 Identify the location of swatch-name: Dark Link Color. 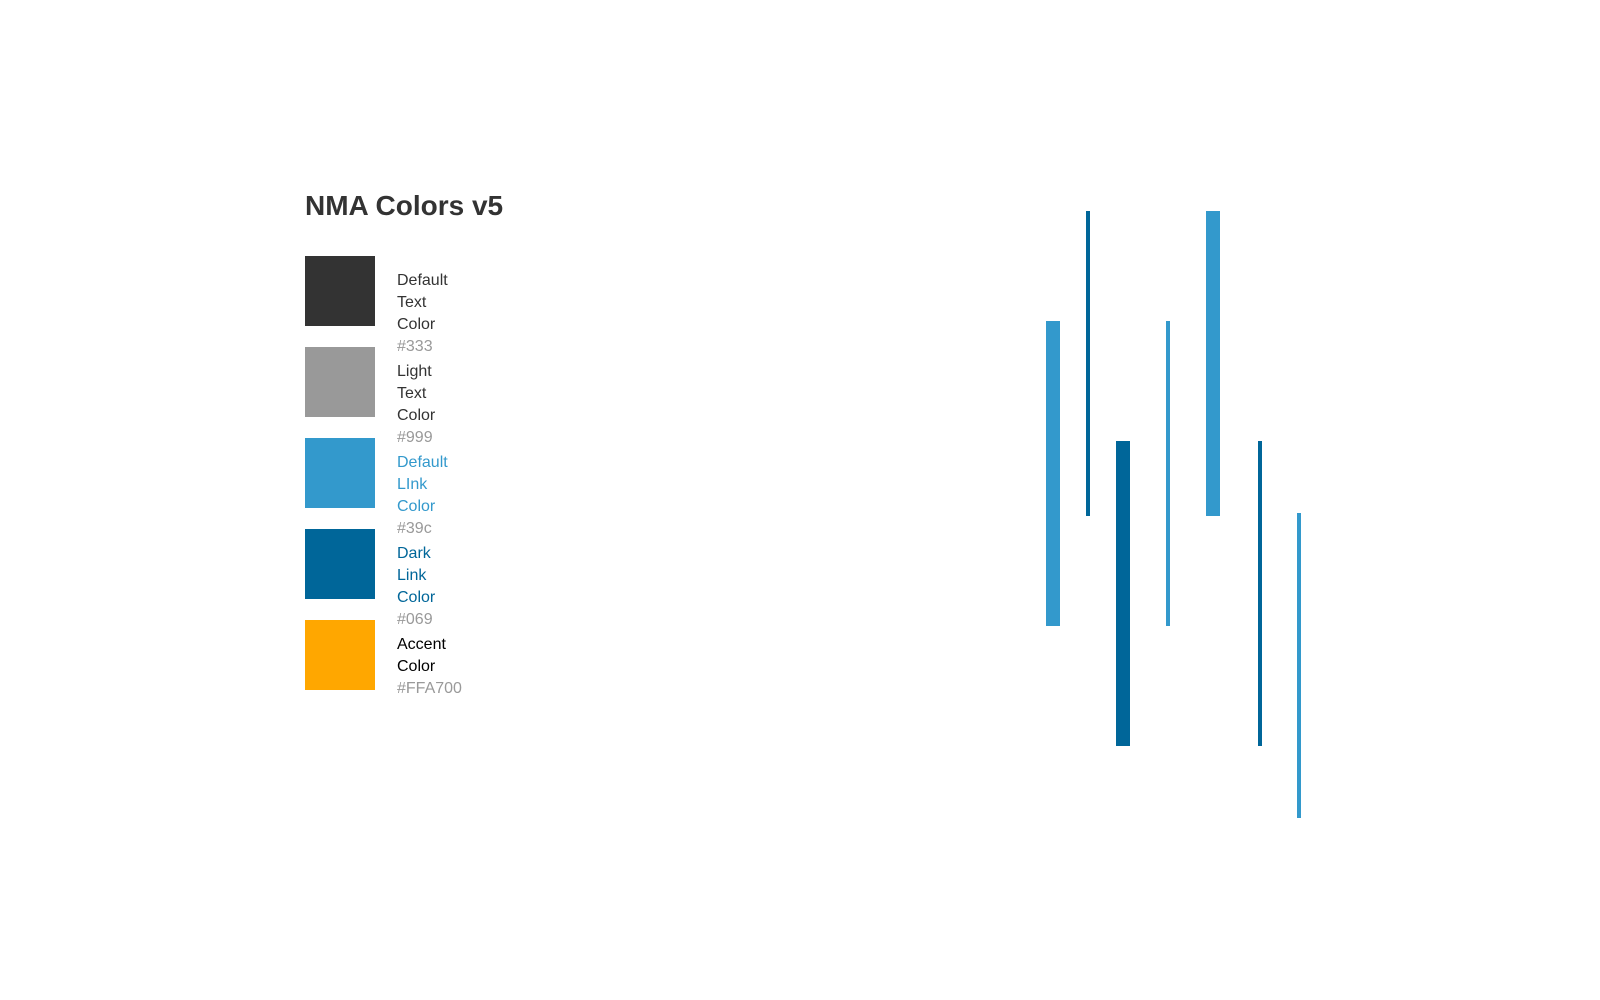
(416, 575).